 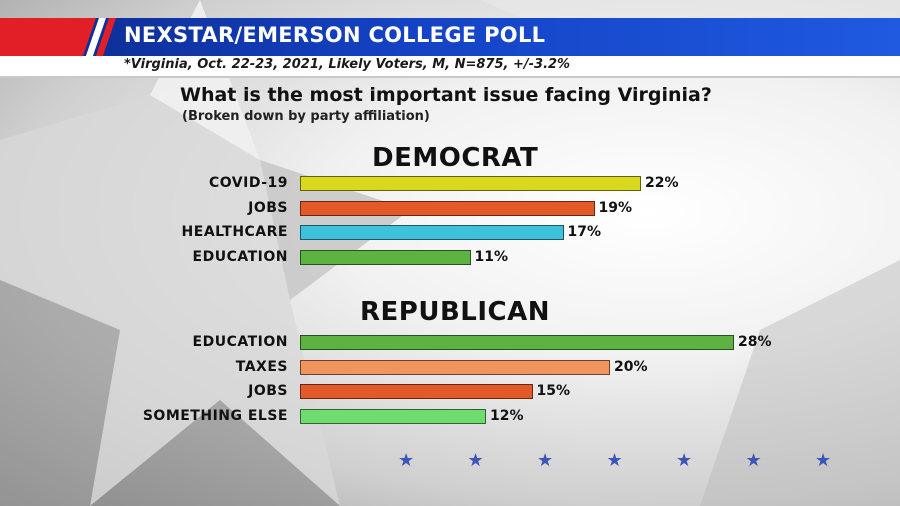 What do you see at coordinates (584, 232) in the screenshot?
I see `value-label: 17%` at bounding box center [584, 232].